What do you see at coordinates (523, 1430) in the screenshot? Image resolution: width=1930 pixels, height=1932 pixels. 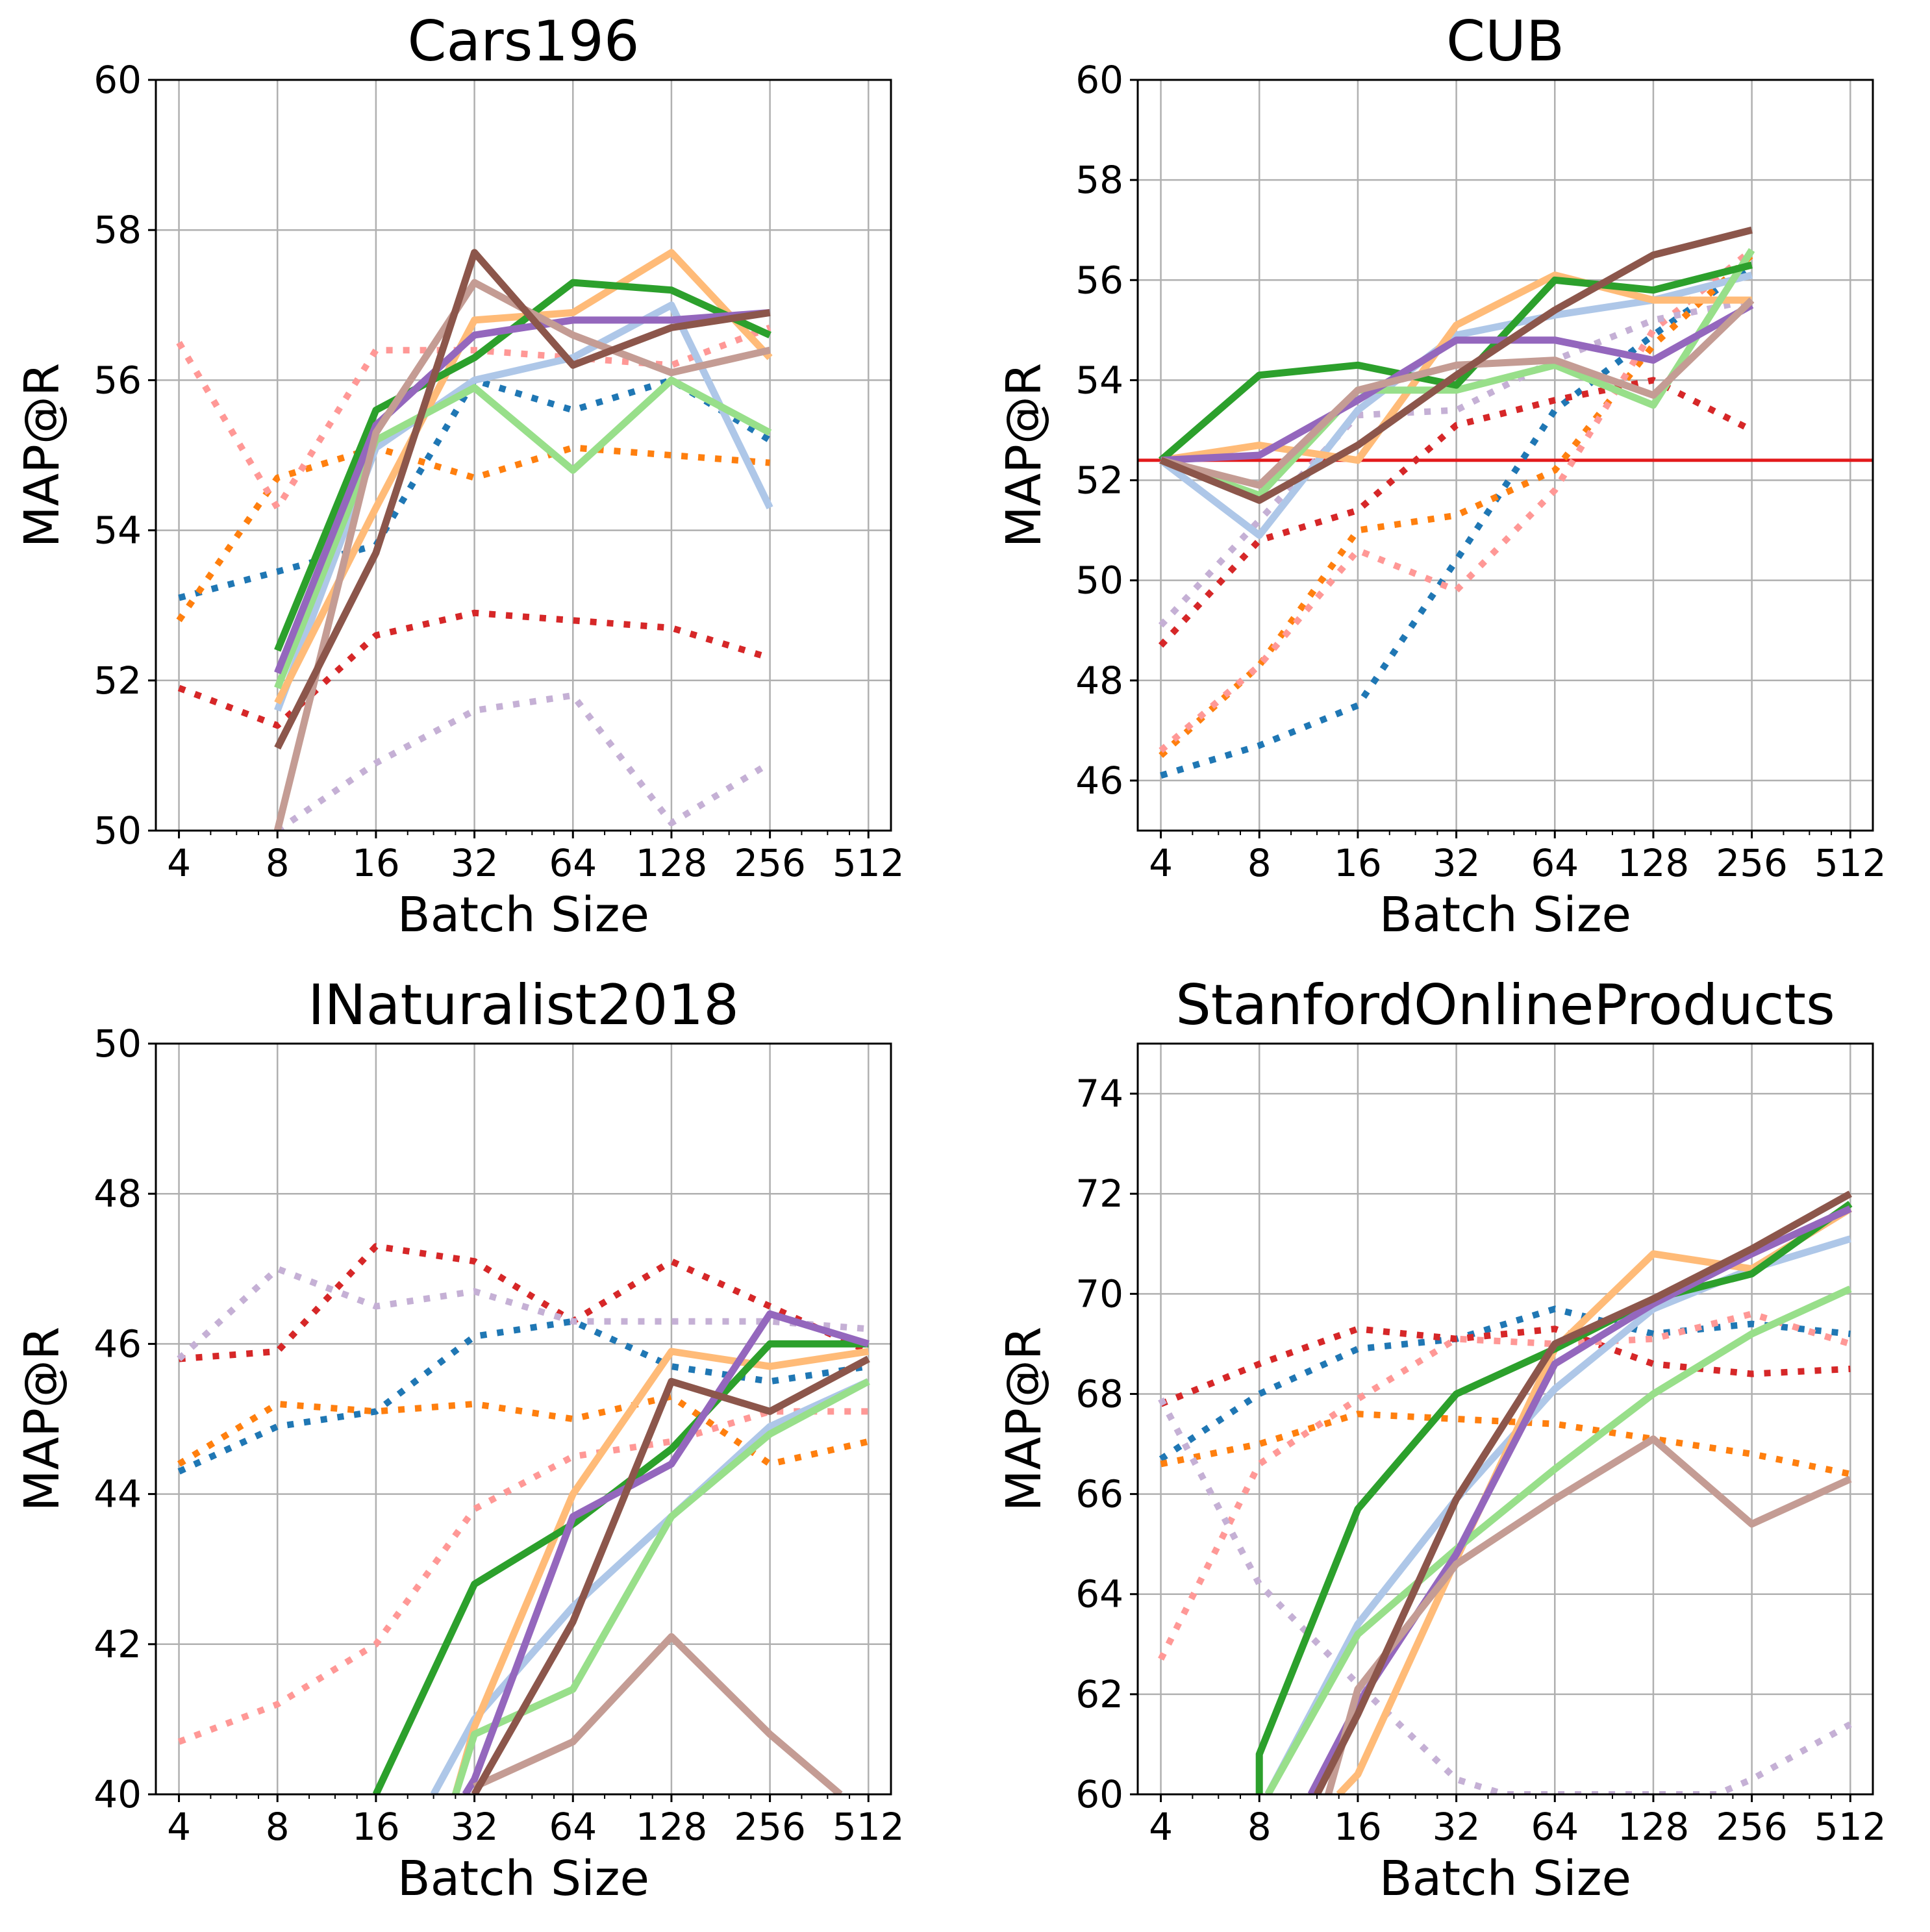 I see `series-line-dotted-orange` at bounding box center [523, 1430].